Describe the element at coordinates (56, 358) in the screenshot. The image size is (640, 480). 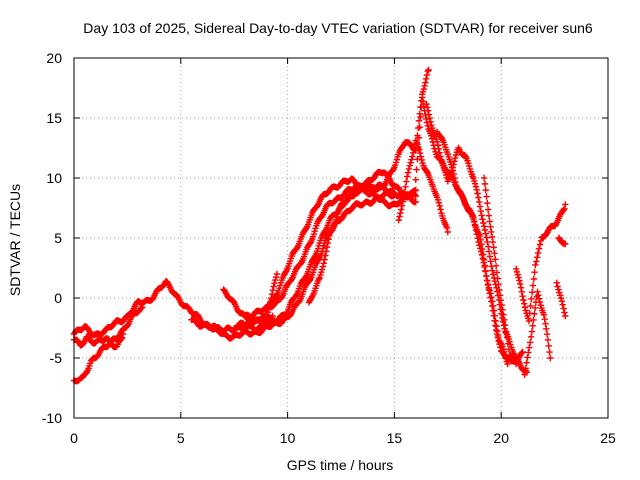
I see `y-tick-label: -5` at that location.